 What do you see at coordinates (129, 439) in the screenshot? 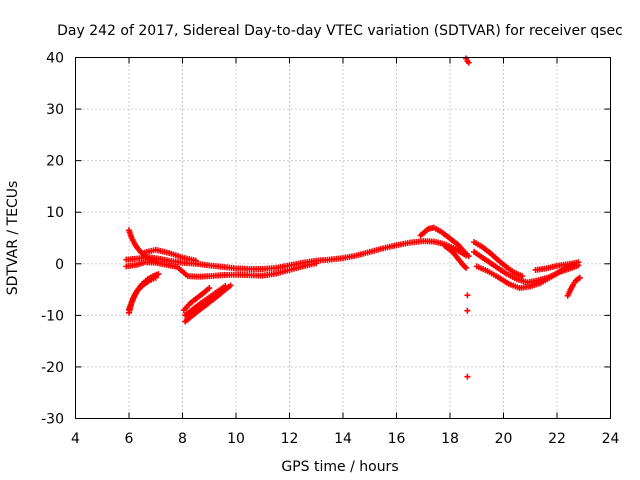
I see `x-tick-label: 6` at bounding box center [129, 439].